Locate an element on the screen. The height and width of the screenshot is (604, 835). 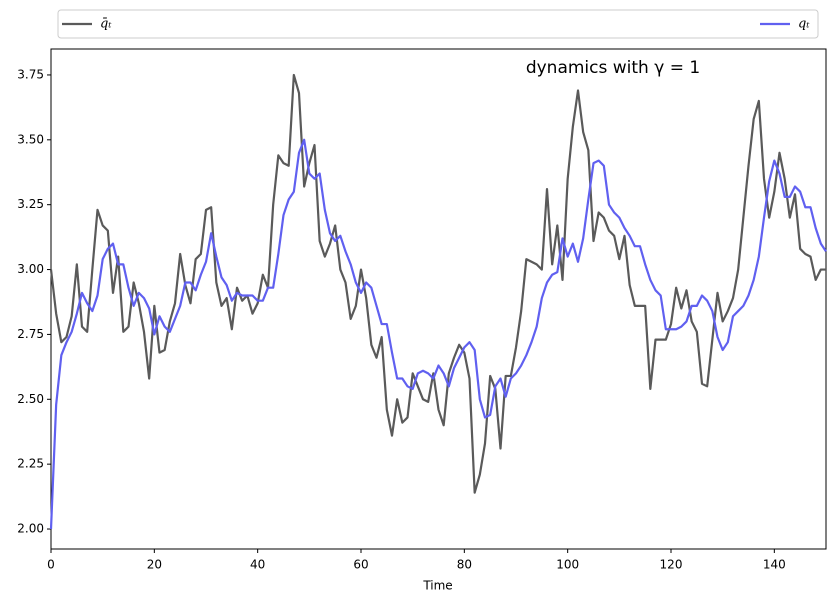
legend-box is located at coordinates (438, 24).